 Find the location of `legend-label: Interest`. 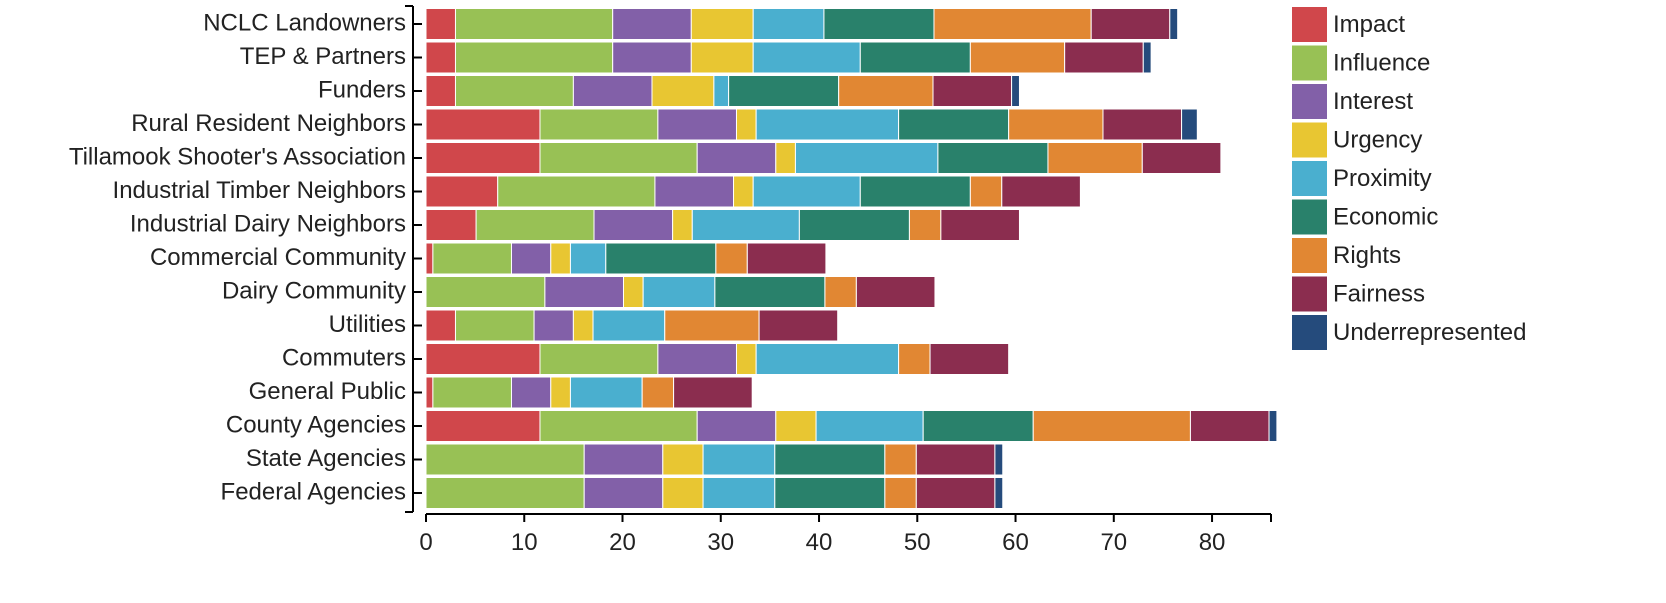

legend-label: Interest is located at coordinates (1373, 101).